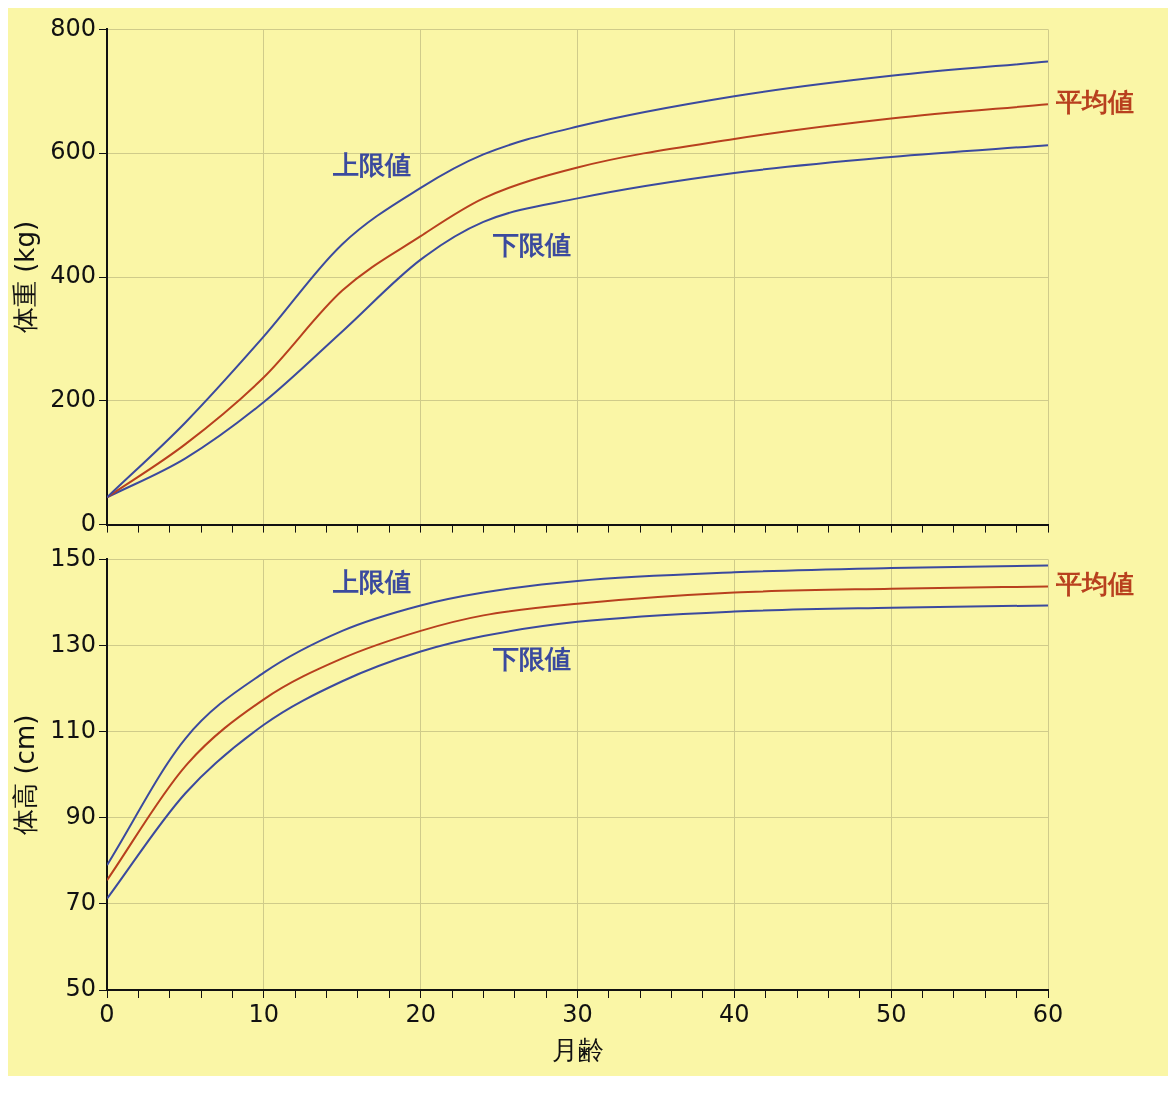 The height and width of the screenshot is (1113, 1176). Describe the element at coordinates (81, 815) in the screenshot. I see `y-tick-label: 90` at that location.